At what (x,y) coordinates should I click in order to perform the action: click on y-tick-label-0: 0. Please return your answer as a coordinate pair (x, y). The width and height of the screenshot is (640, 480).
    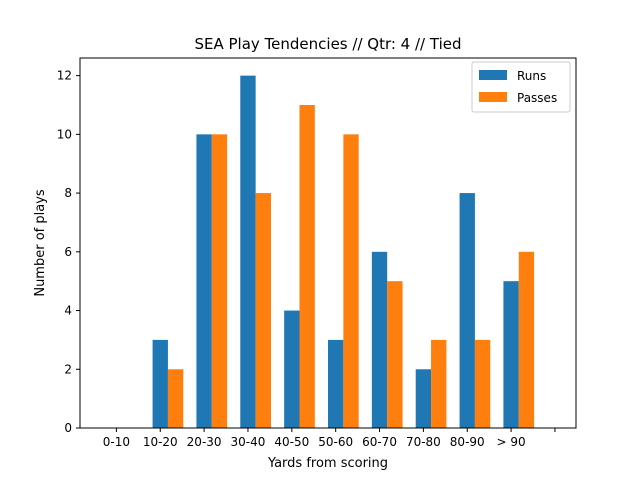
    Looking at the image, I should click on (68, 428).